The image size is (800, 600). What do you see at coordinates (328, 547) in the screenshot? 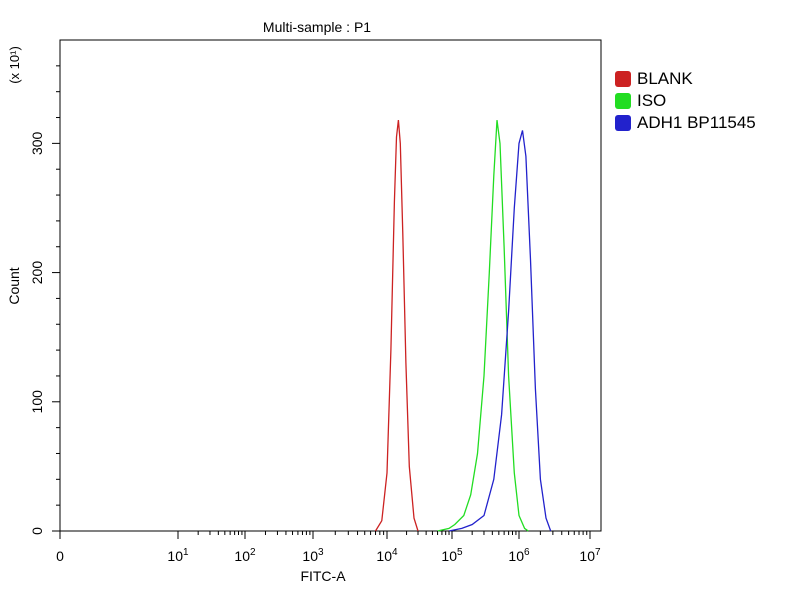
I see `x-axis: 0 10¹ 10² 10³ 10⁴ 10⁵ 10⁶ 10⁷` at bounding box center [328, 547].